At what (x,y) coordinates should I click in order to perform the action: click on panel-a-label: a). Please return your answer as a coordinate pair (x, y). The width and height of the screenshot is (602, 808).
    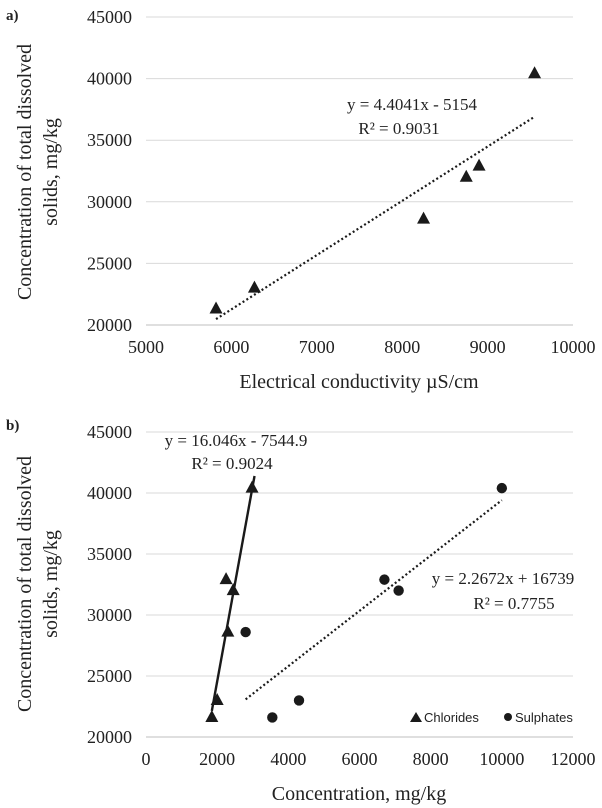
    Looking at the image, I should click on (12, 16).